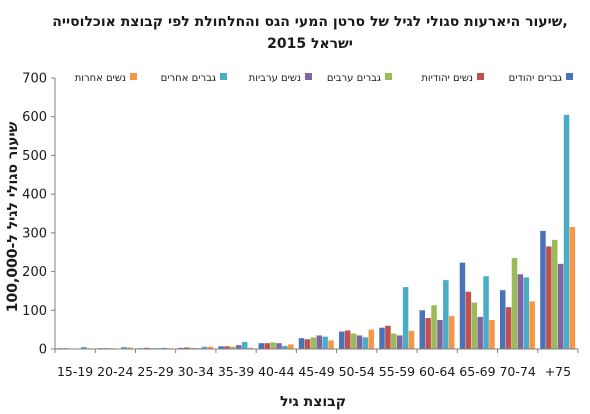  Describe the element at coordinates (397, 371) in the screenshot. I see `x-tick-label: 55-59` at that location.